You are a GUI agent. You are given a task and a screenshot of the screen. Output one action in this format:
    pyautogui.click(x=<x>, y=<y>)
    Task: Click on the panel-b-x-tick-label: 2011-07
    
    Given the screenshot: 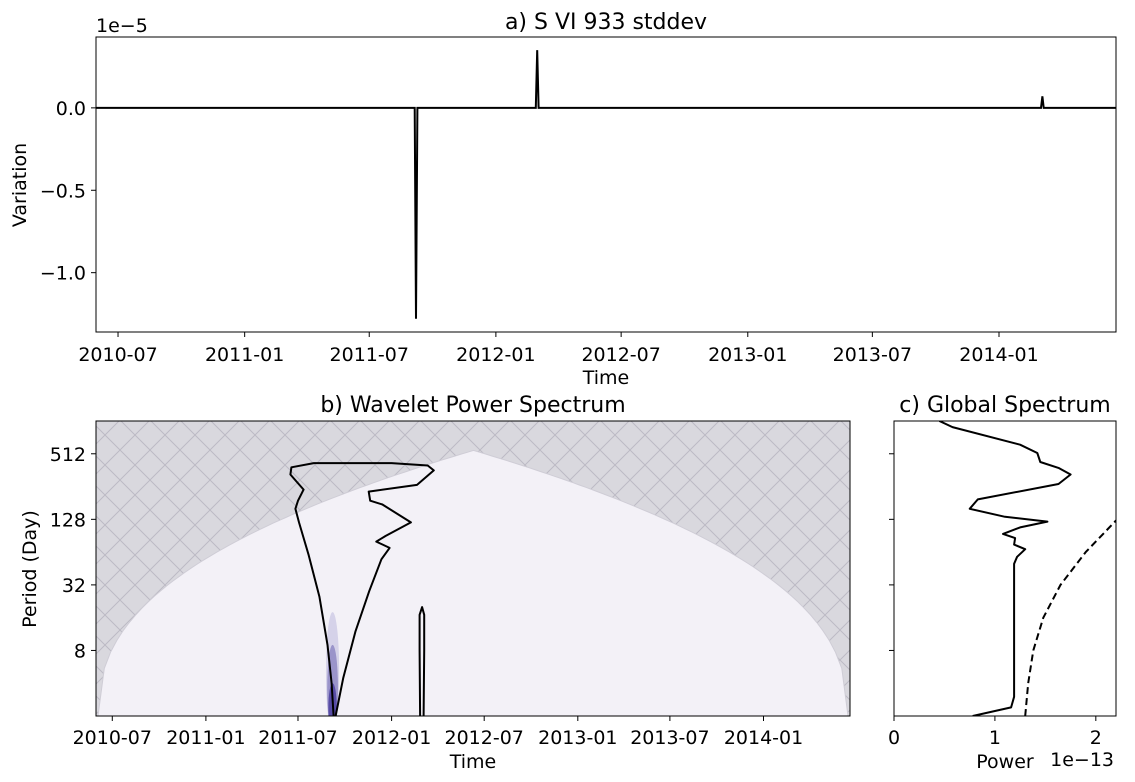 What is the action you would take?
    pyautogui.click(x=297, y=738)
    